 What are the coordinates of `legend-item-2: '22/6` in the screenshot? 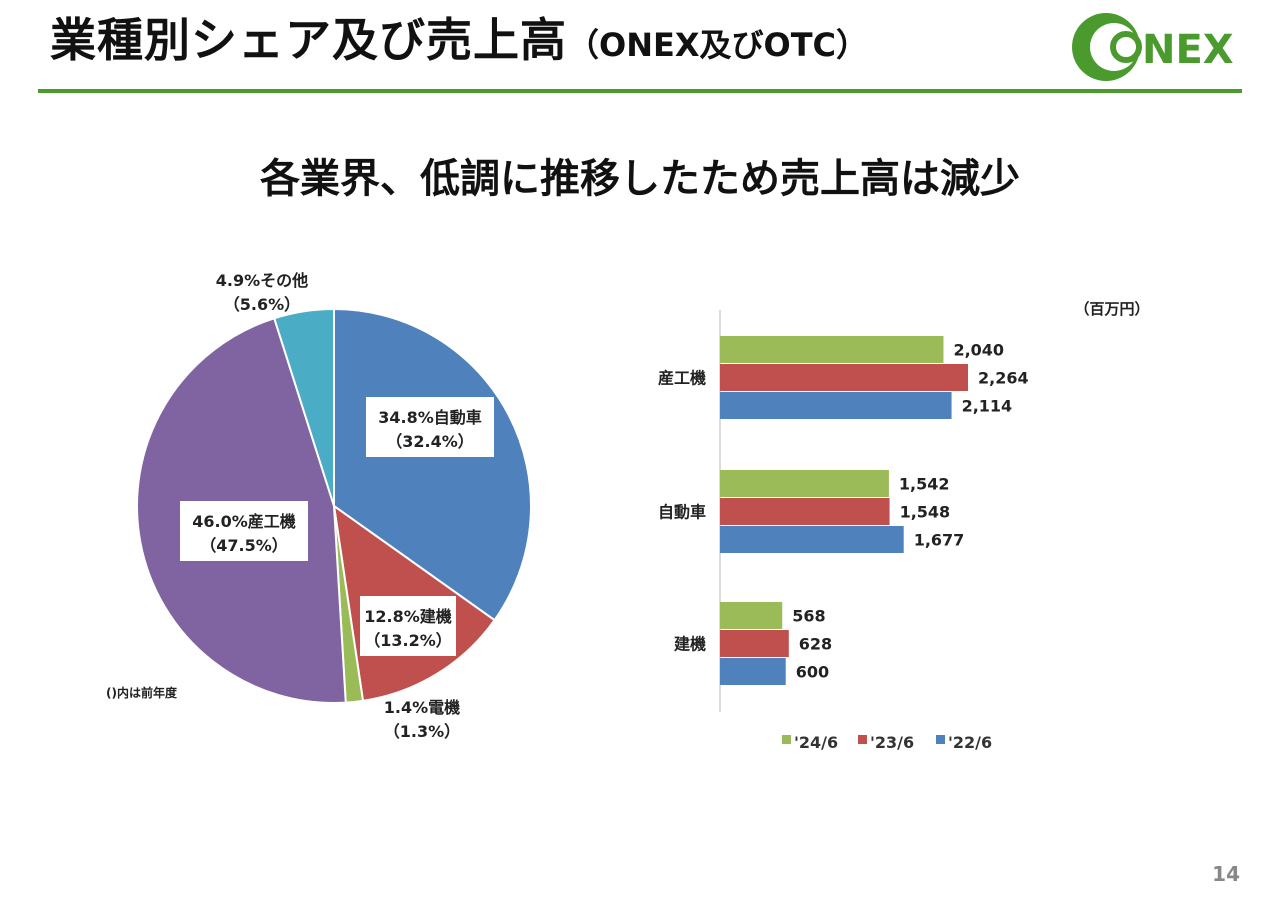 It's located at (964, 742).